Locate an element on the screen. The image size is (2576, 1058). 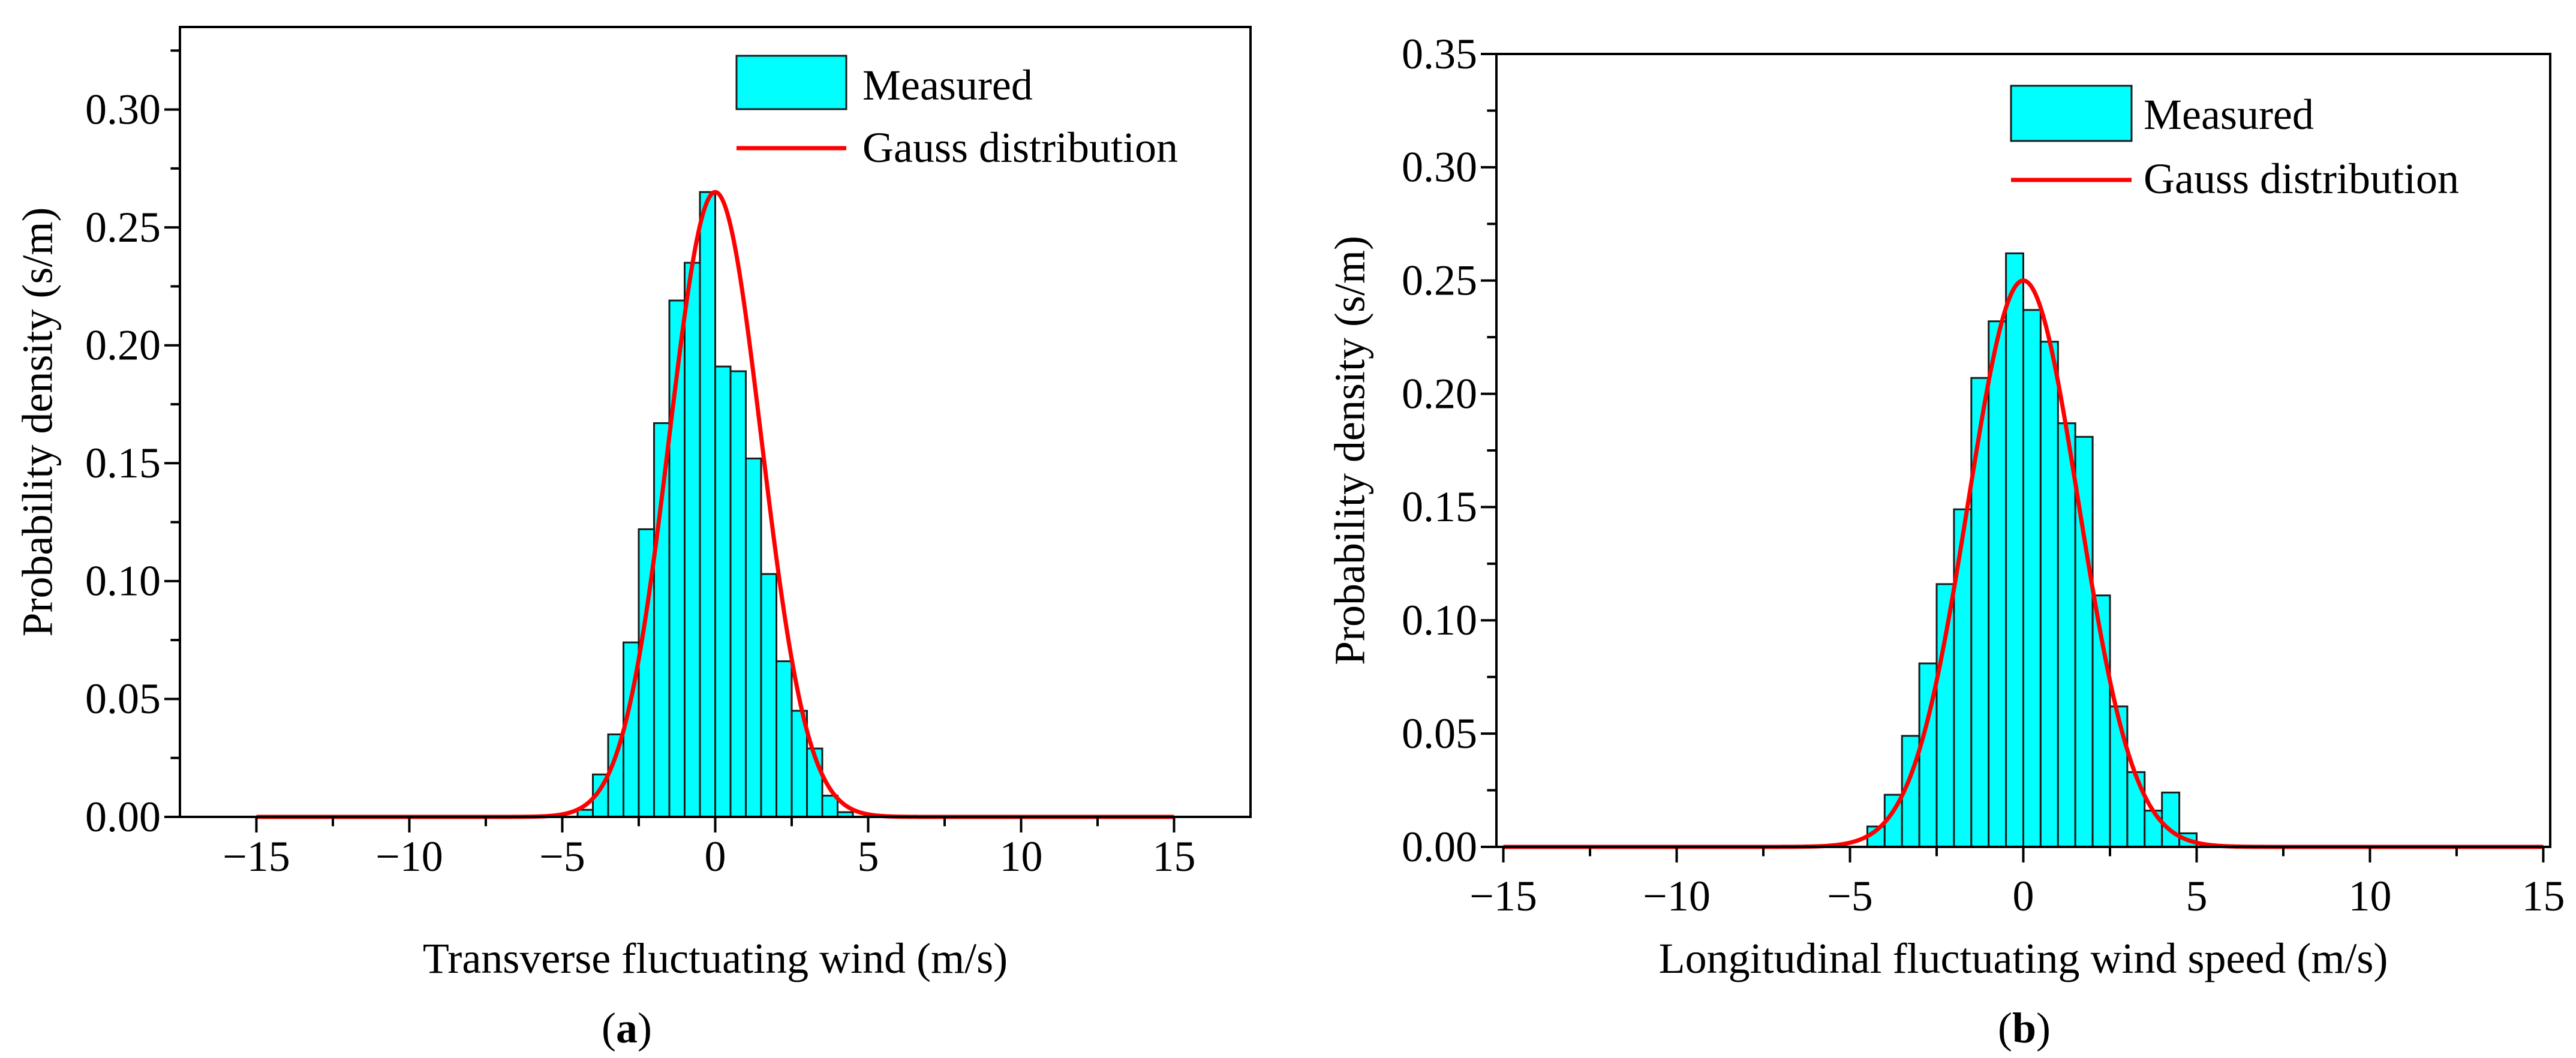
legend-a: Measured Gauss distribution is located at coordinates (957, 113).